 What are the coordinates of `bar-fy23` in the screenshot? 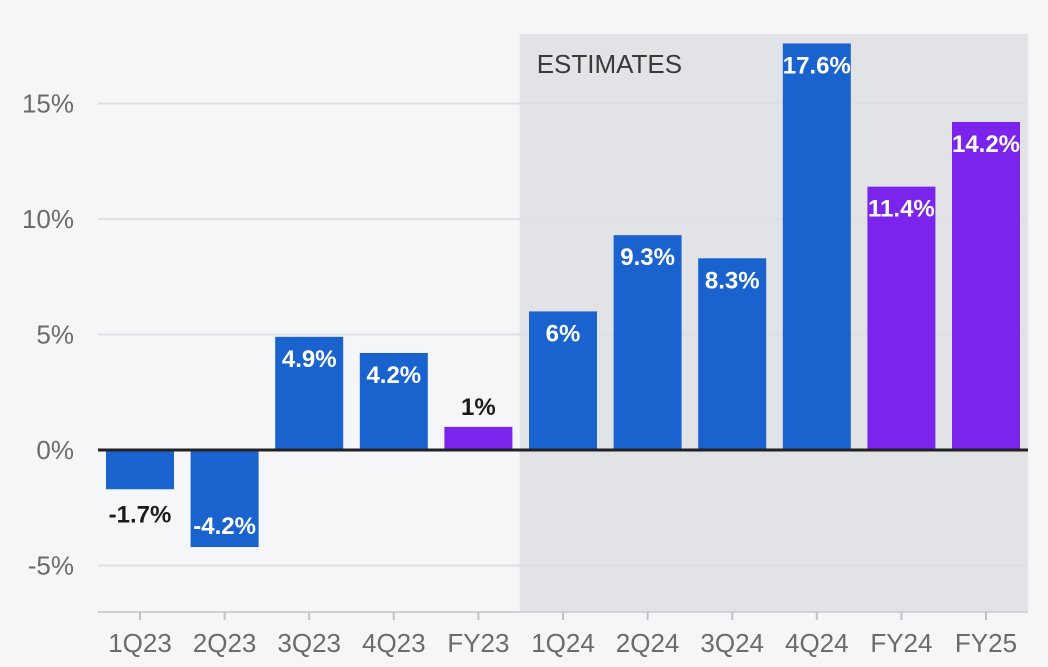 It's located at (478, 438).